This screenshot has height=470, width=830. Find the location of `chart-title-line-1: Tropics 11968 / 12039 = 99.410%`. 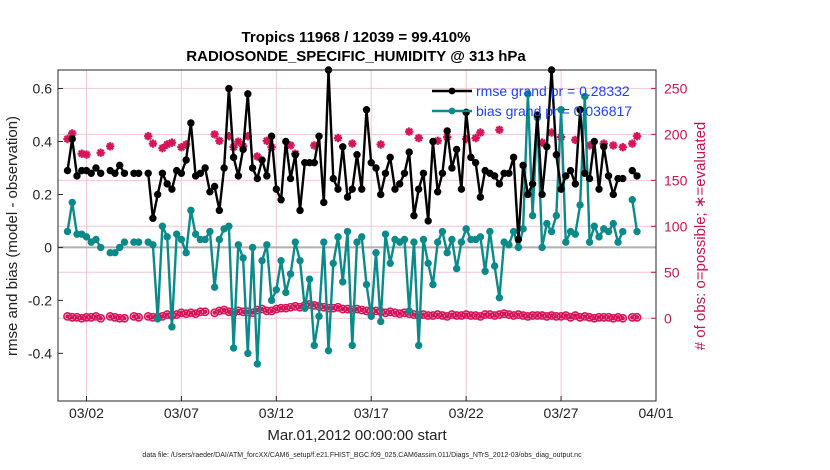

chart-title-line-1: Tropics 11968 / 12039 = 99.410% is located at coordinates (356, 37).